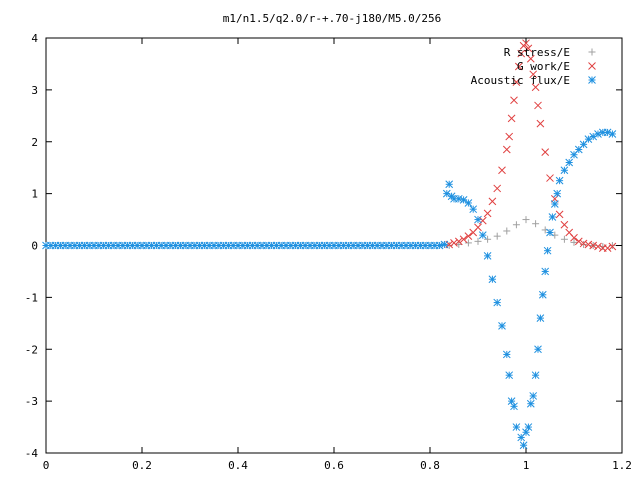 Image resolution: width=640 pixels, height=480 pixels. What do you see at coordinates (31, 297) in the screenshot?
I see `y-tick-label: -1` at bounding box center [31, 297].